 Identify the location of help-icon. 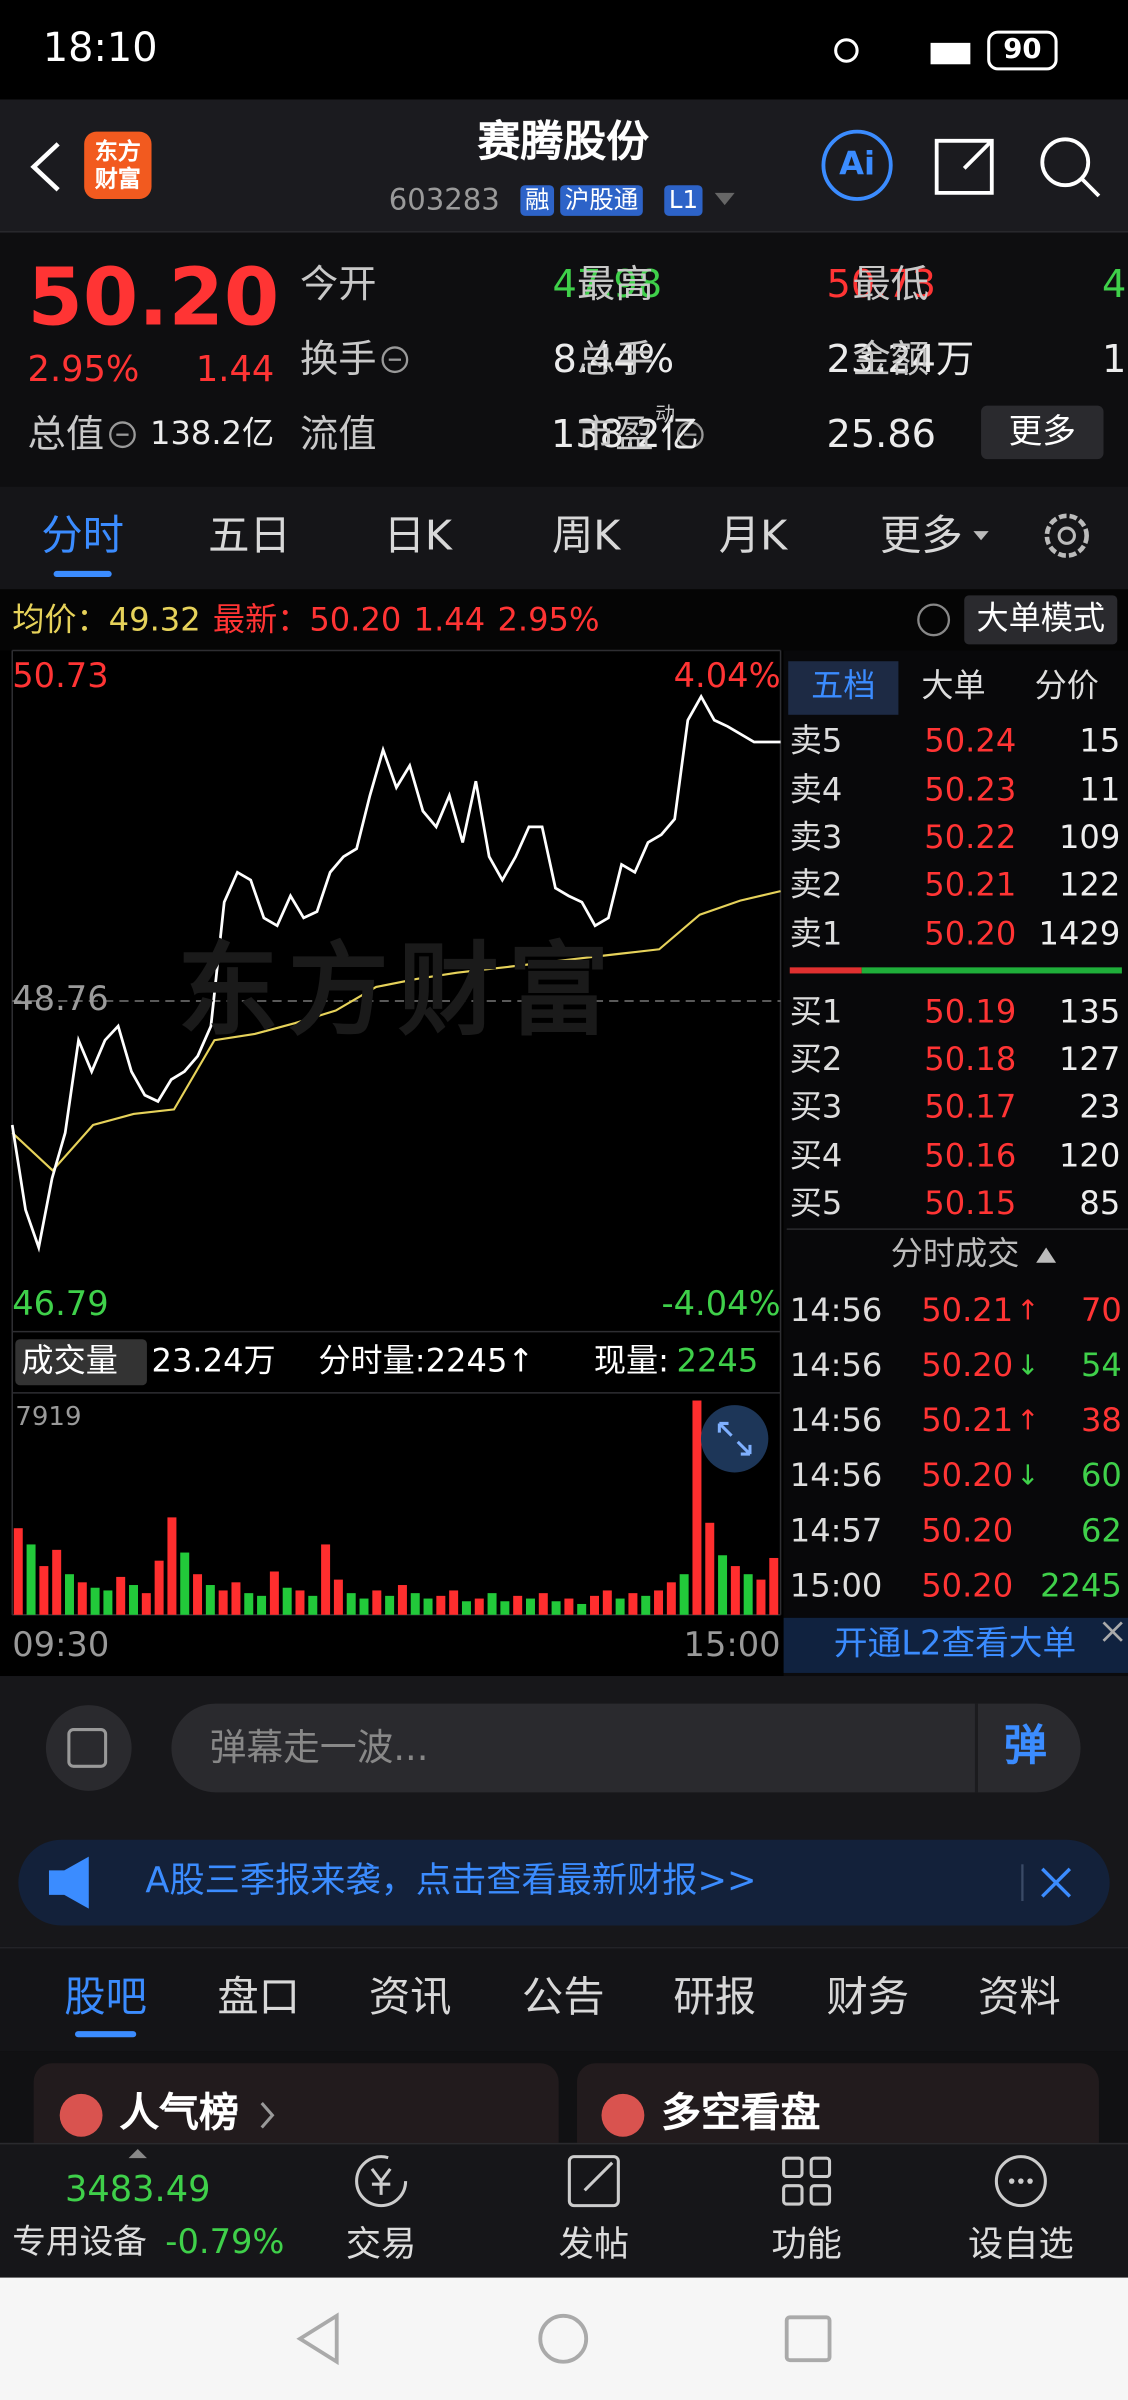
(934, 620).